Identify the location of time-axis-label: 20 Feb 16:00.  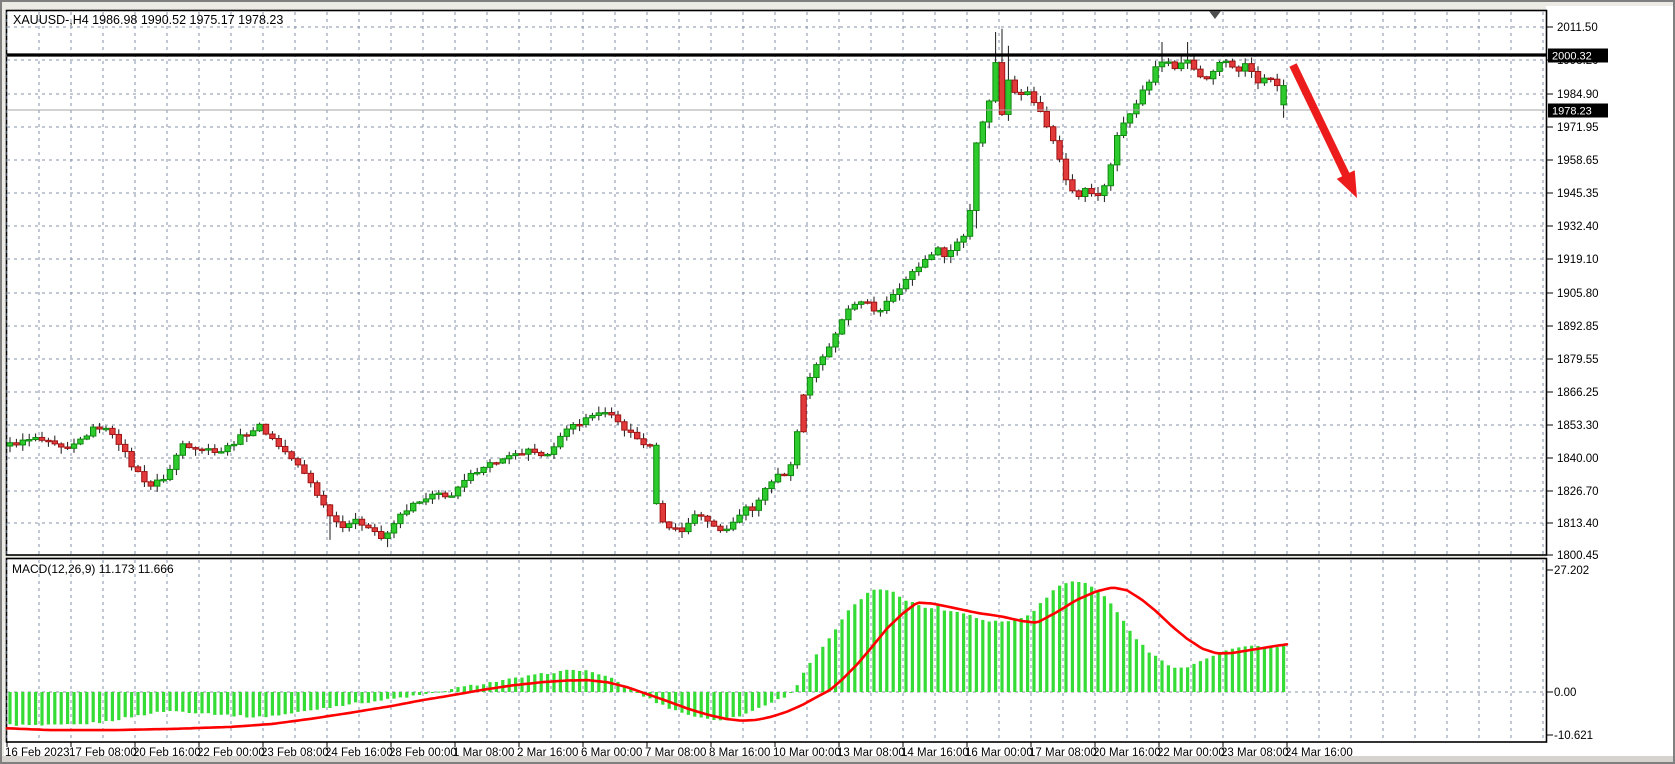
(167, 753).